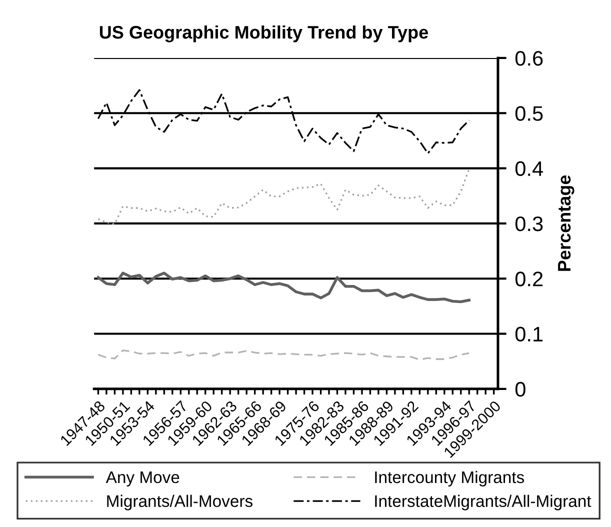 The height and width of the screenshot is (527, 611). What do you see at coordinates (529, 113) in the screenshot?
I see `y-tick-label: 0.5` at bounding box center [529, 113].